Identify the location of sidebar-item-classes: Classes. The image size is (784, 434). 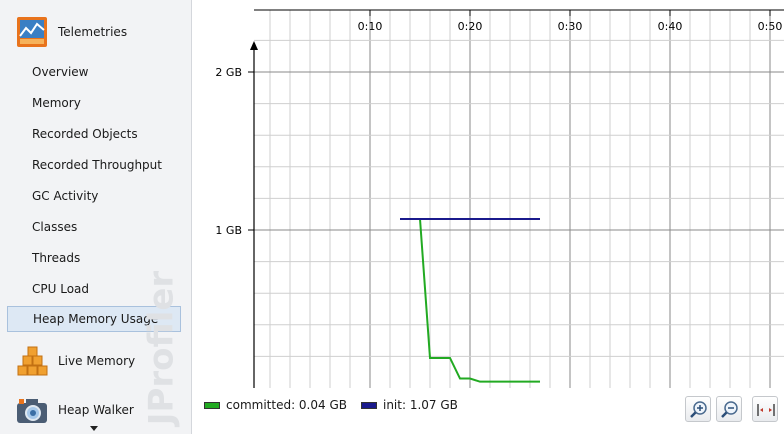
(94, 227).